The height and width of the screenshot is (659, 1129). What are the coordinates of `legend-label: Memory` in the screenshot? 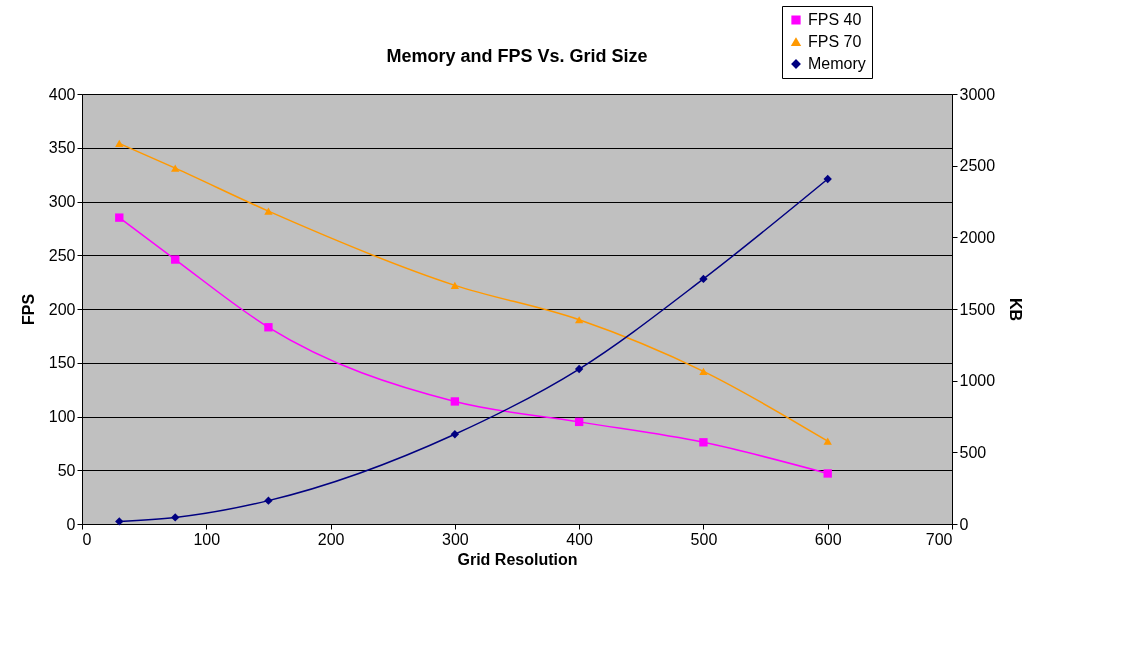 It's located at (837, 63).